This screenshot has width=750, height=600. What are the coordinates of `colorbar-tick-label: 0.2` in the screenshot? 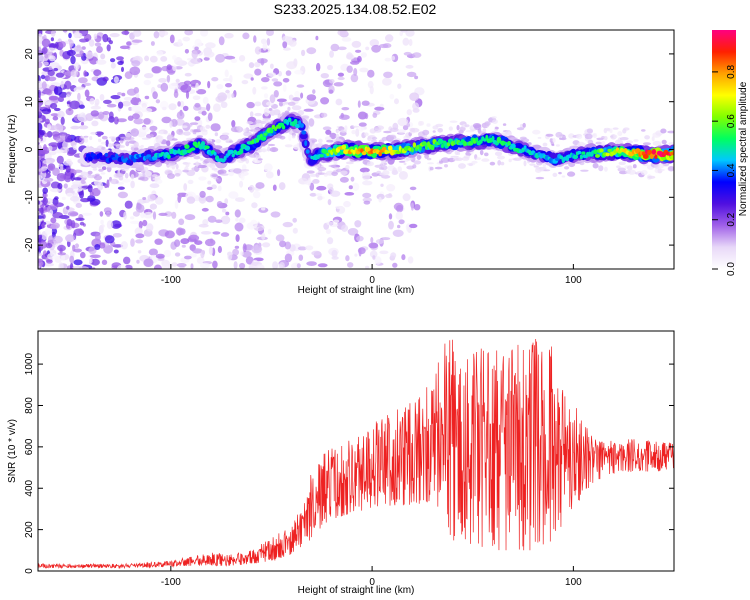 It's located at (731, 219).